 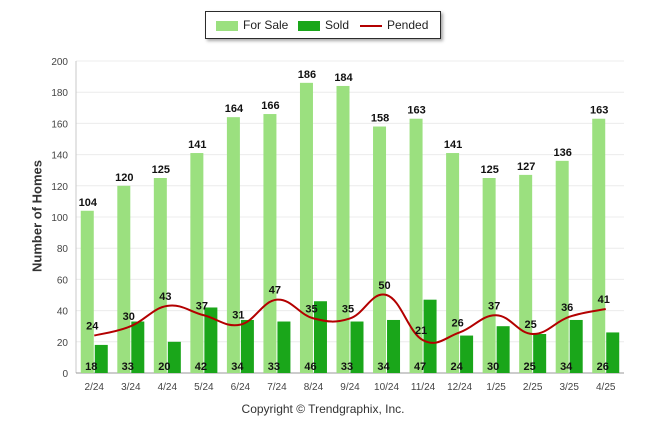 What do you see at coordinates (234, 109) in the screenshot?
I see `data-label-for-sale: 164` at bounding box center [234, 109].